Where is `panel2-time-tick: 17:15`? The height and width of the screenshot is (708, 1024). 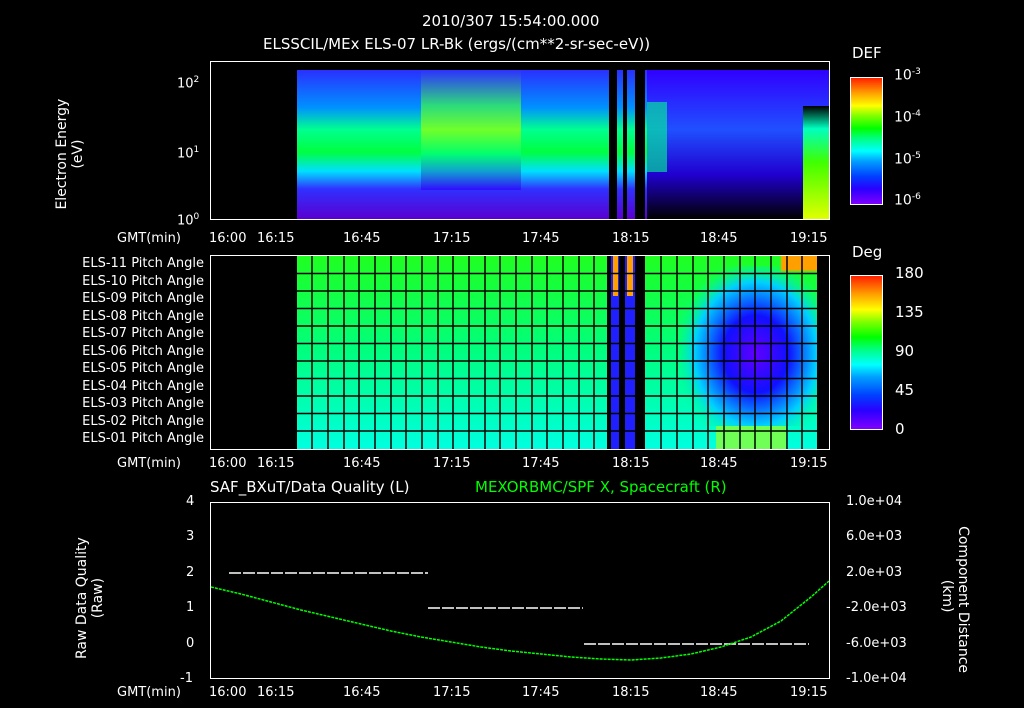
panel2-time-tick: 17:15 is located at coordinates (452, 463).